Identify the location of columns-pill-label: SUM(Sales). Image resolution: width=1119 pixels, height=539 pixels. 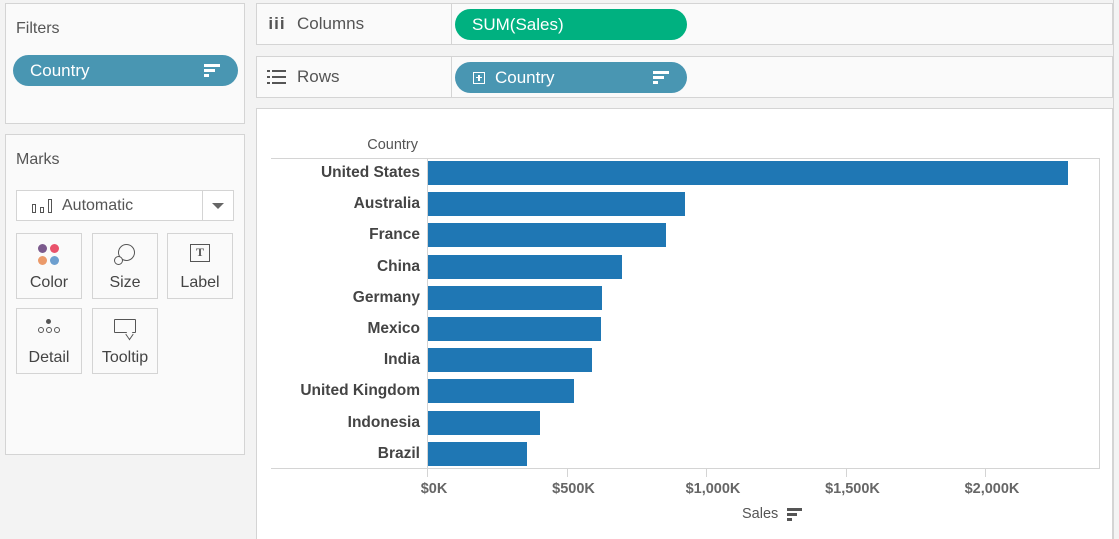
(518, 24).